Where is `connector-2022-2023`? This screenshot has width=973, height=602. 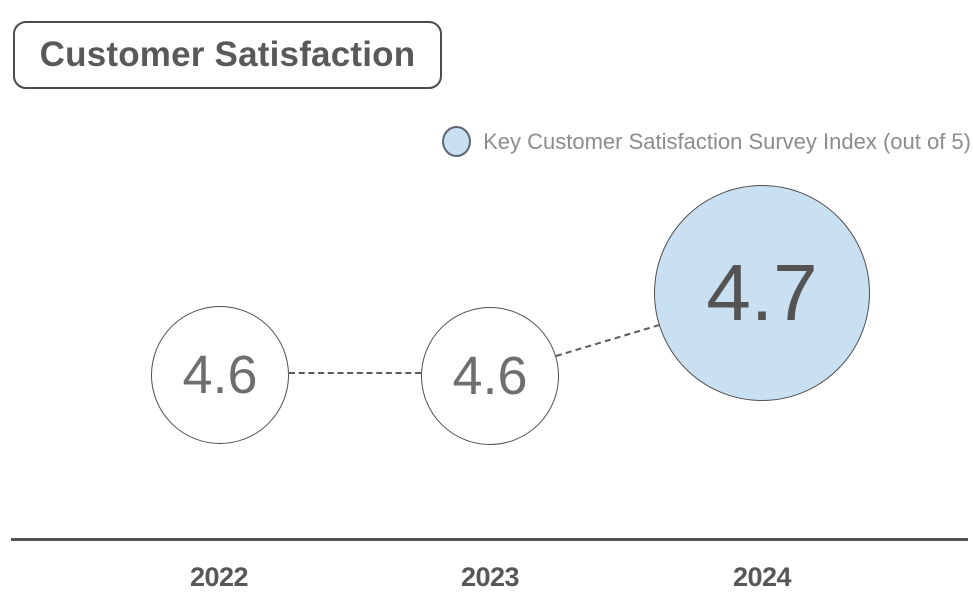
connector-2022-2023 is located at coordinates (355, 373).